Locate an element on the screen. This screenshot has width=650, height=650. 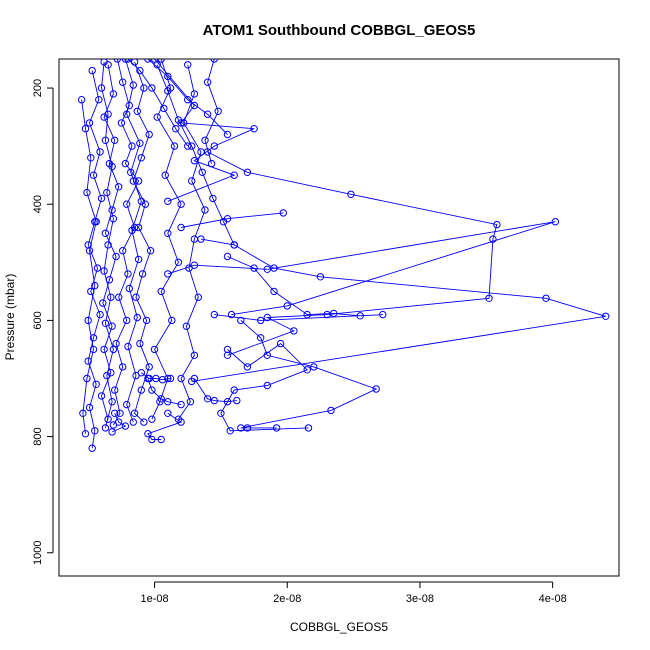
x-tick-label: 4e-08 is located at coordinates (553, 599).